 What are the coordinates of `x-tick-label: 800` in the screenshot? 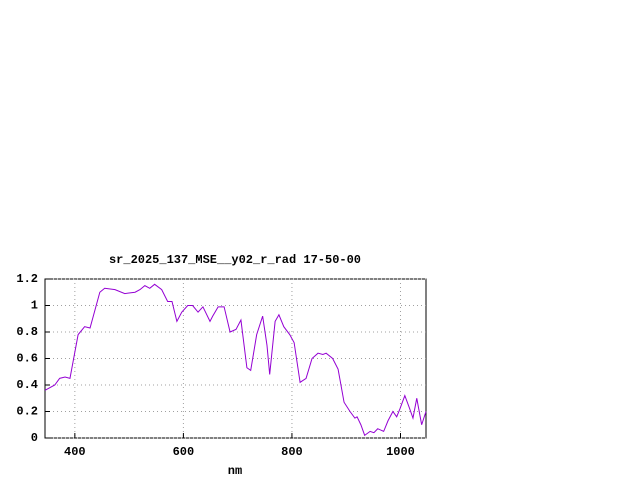 It's located at (292, 452).